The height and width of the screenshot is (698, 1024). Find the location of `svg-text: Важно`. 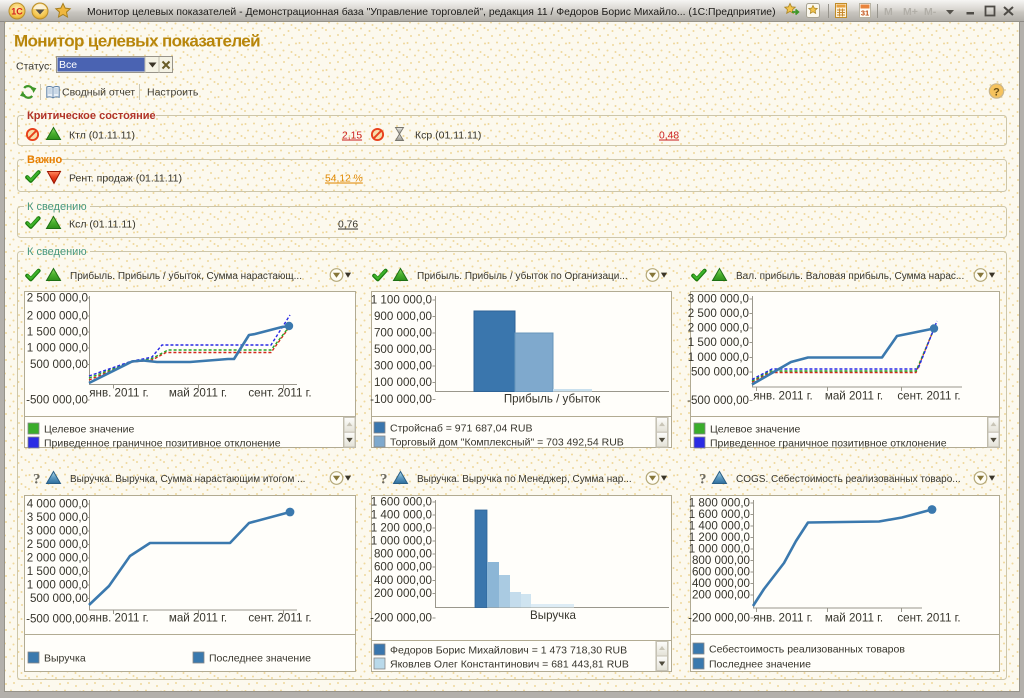

svg-text: Важно is located at coordinates (45, 160).